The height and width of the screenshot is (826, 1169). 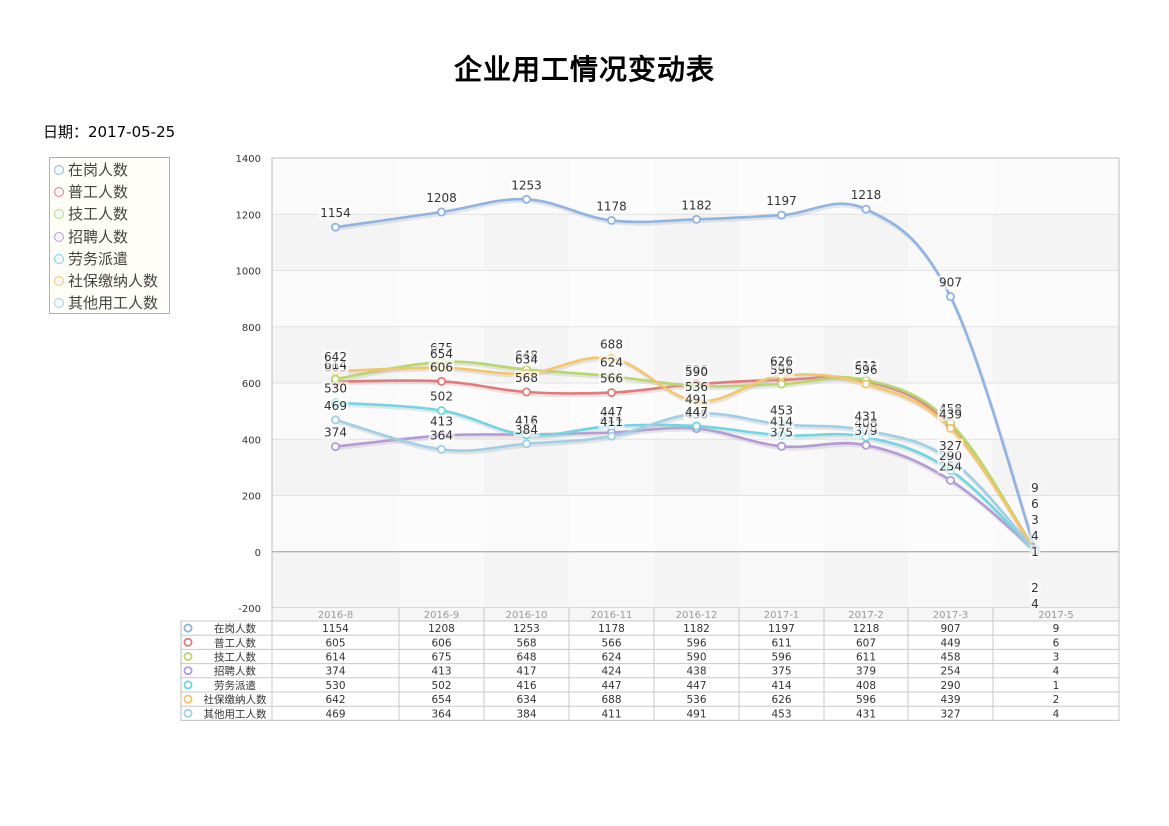 What do you see at coordinates (109, 170) in the screenshot?
I see `legend-item: 在岗人数` at bounding box center [109, 170].